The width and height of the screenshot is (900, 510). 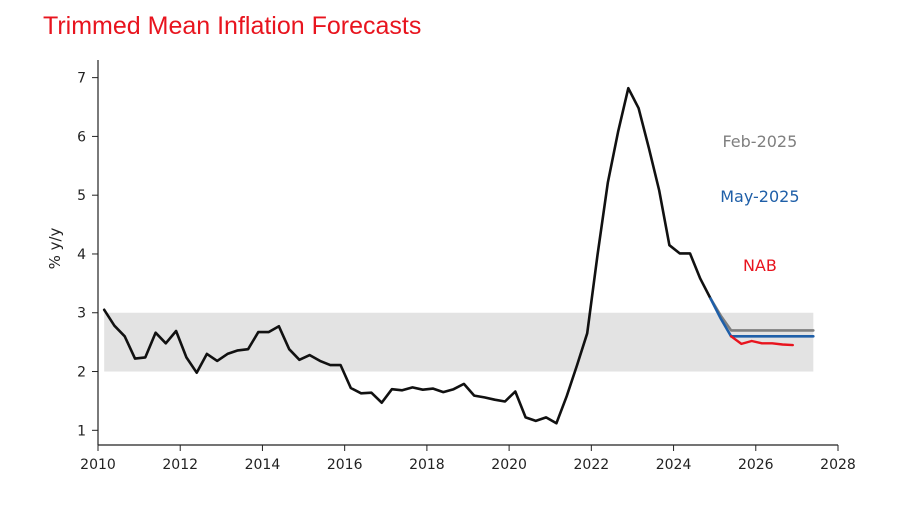 What do you see at coordinates (427, 465) in the screenshot?
I see `x-tick-label: 2018` at bounding box center [427, 465].